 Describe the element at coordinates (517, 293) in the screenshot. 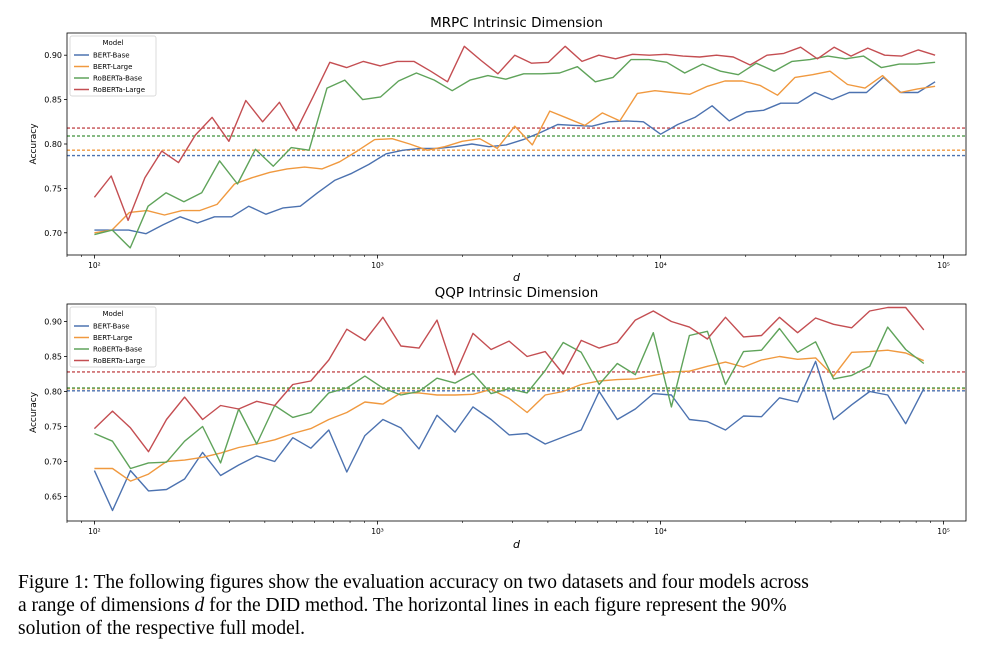

I see `chart-title: QQP Intrinsic Dimension` at that location.